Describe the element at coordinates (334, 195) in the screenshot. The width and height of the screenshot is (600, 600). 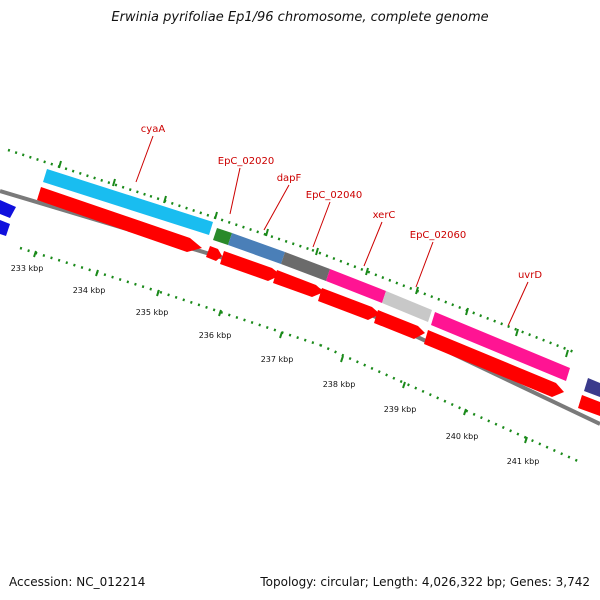
I see `gene-label-EpC_02040: EpC_02040` at that location.